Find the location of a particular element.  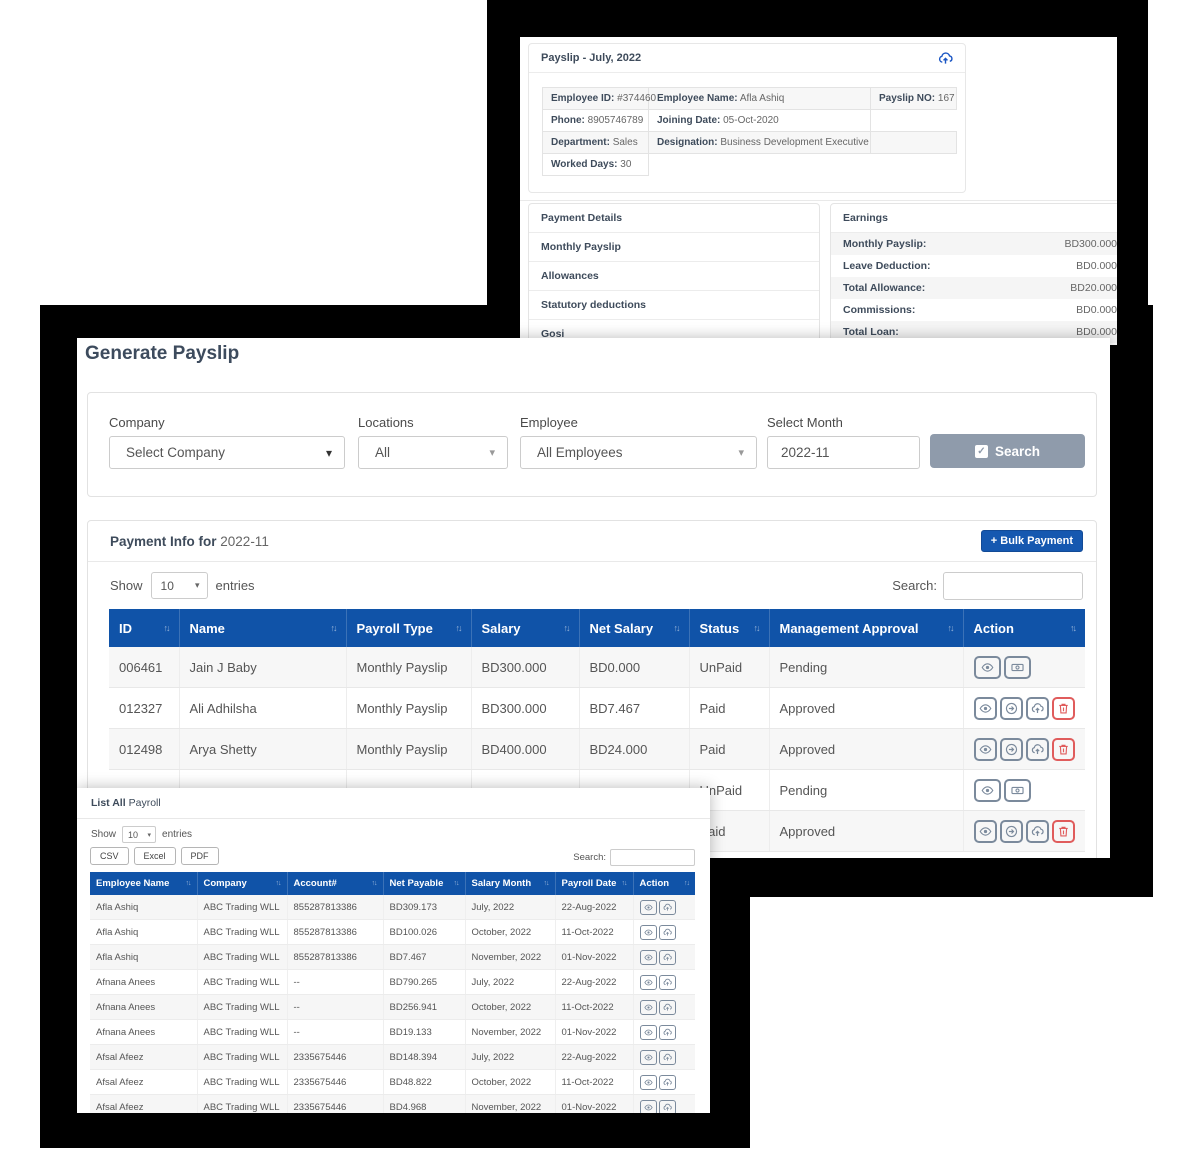

column-header-company: Company ↑↓ is located at coordinates (242, 883).